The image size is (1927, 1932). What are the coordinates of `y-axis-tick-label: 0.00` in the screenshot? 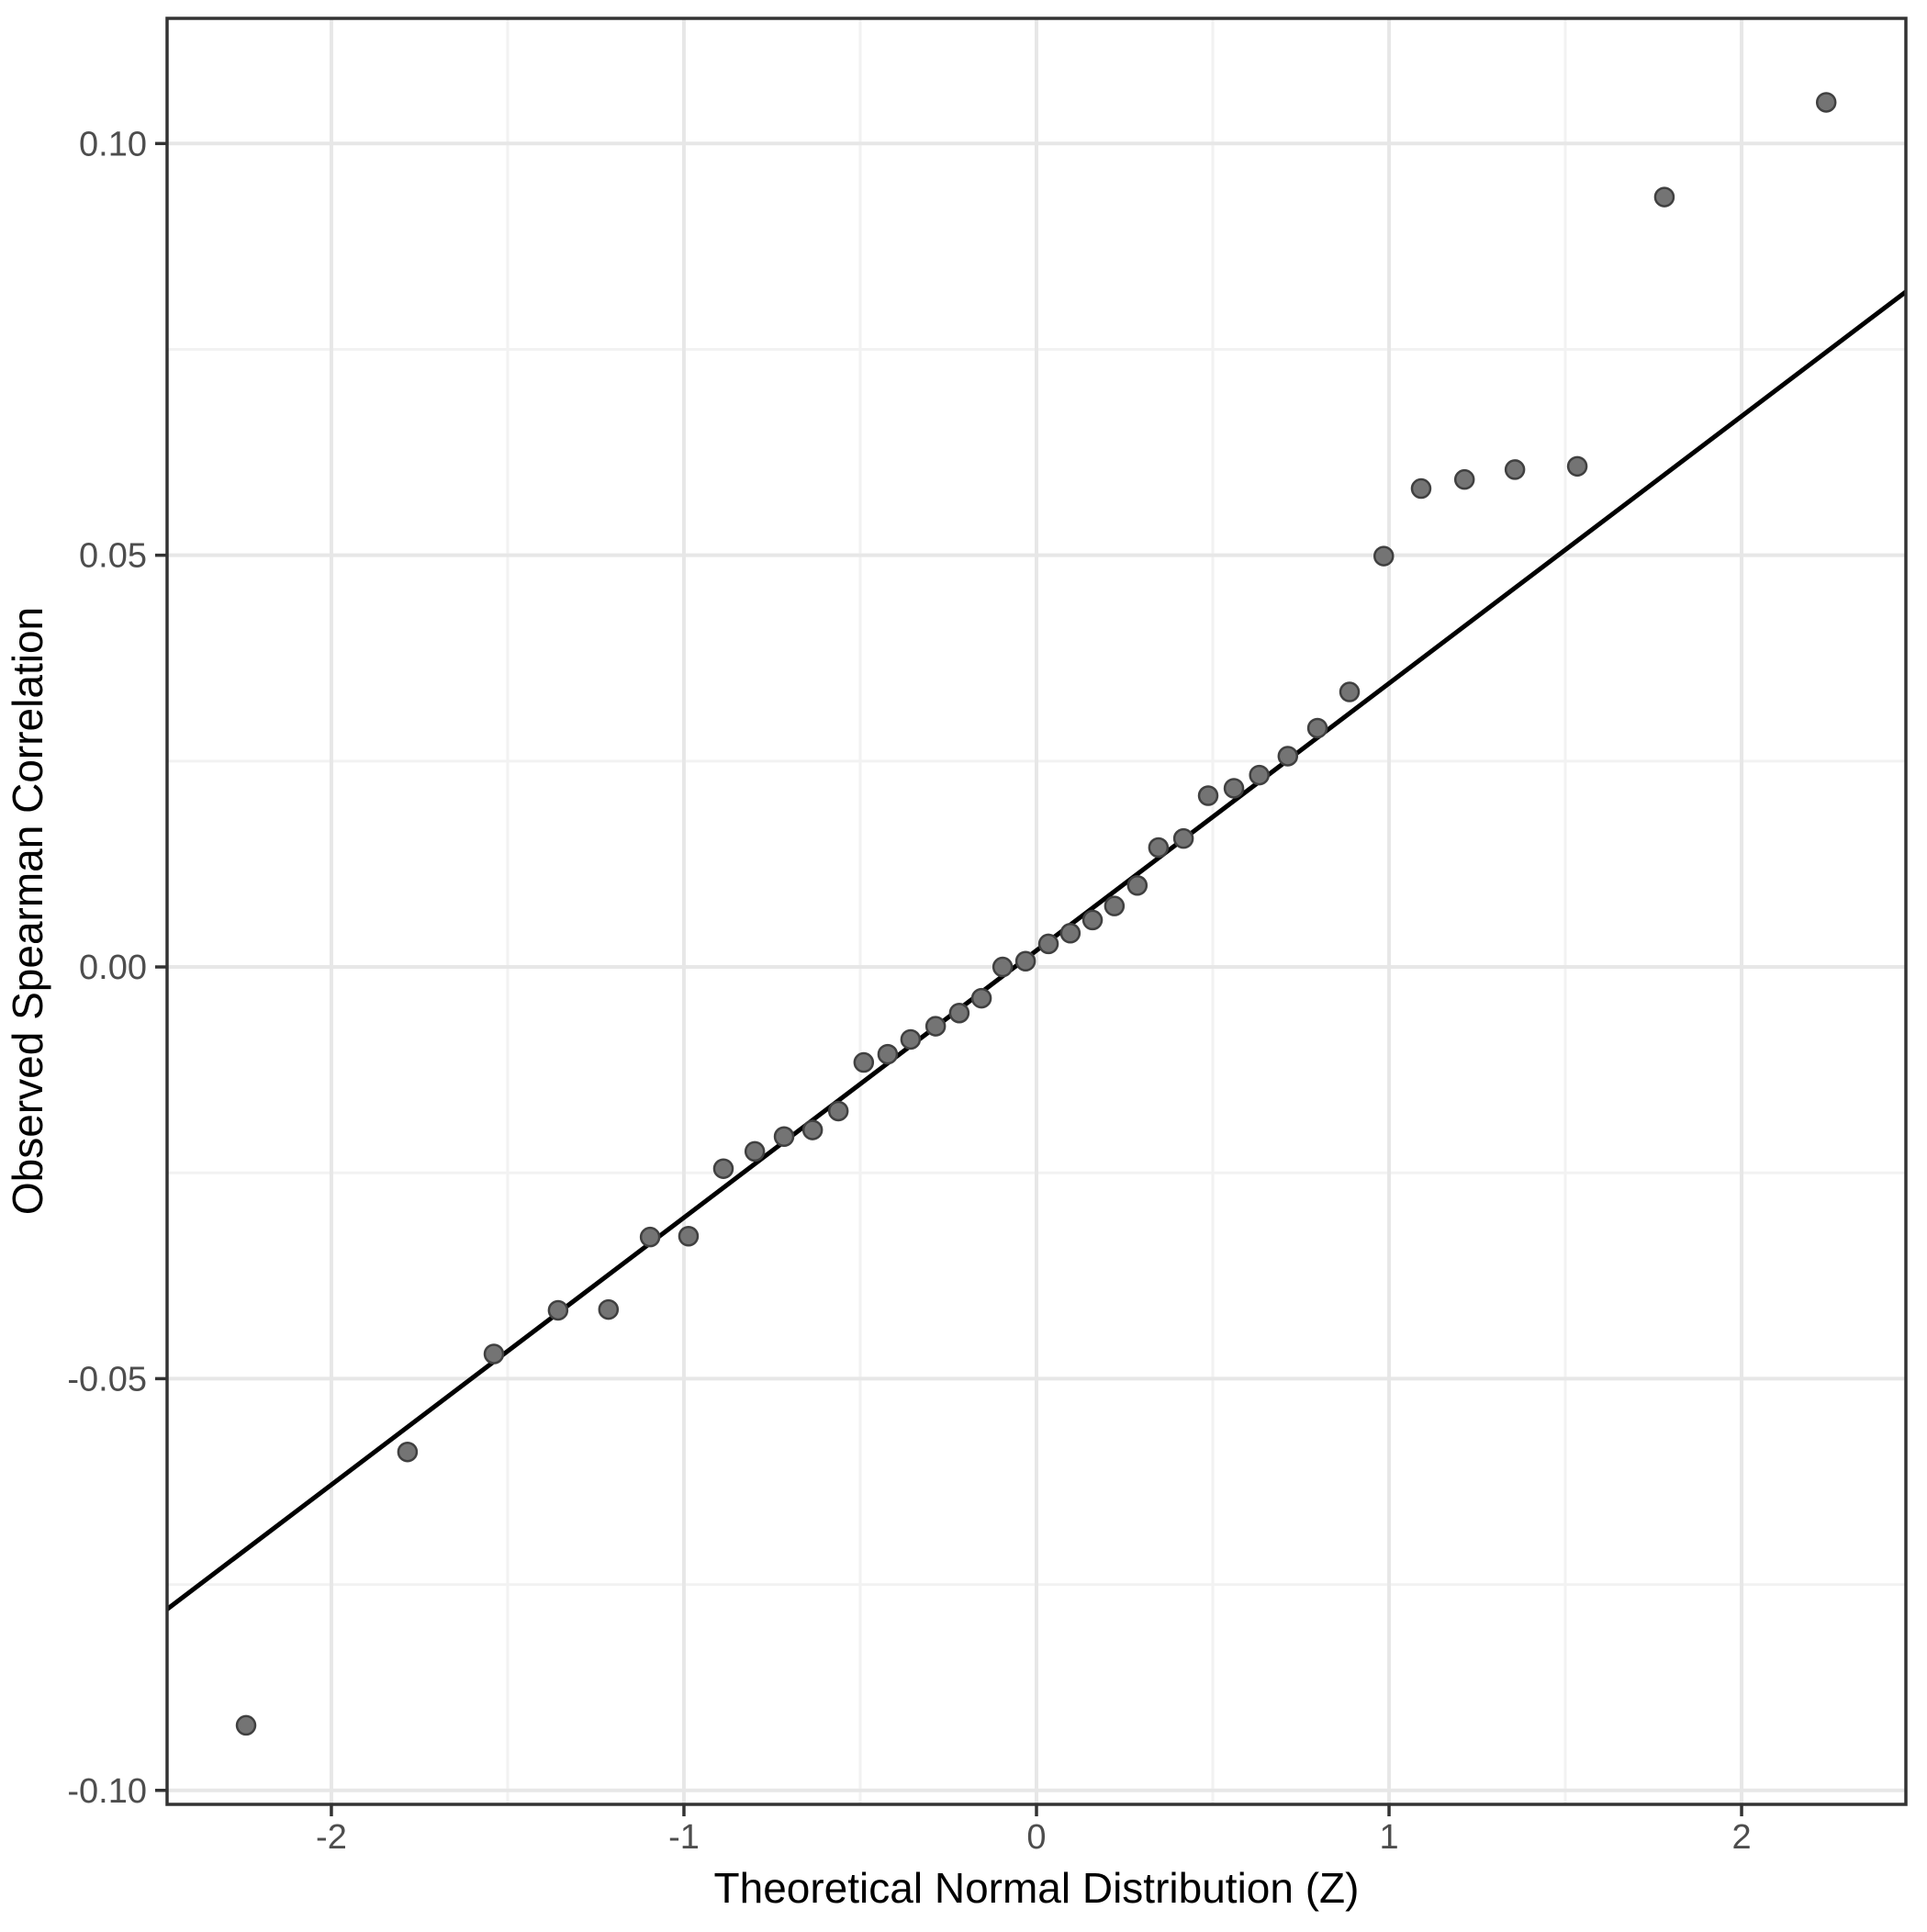 It's located at (113, 968).